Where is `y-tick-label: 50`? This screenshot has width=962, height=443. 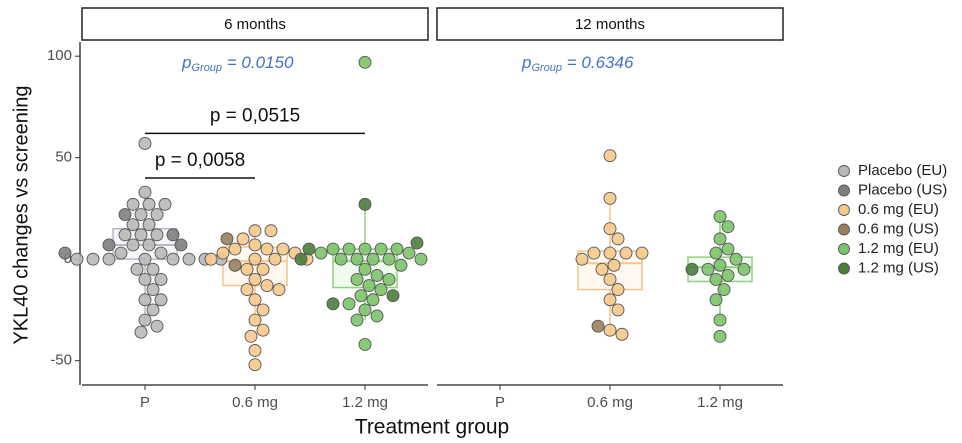
y-tick-label: 50 is located at coordinates (63, 157).